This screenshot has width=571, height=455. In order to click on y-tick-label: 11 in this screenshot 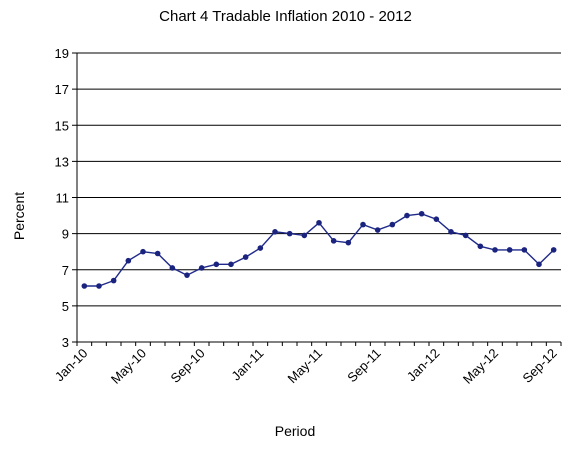, I will do `click(63, 198)`.